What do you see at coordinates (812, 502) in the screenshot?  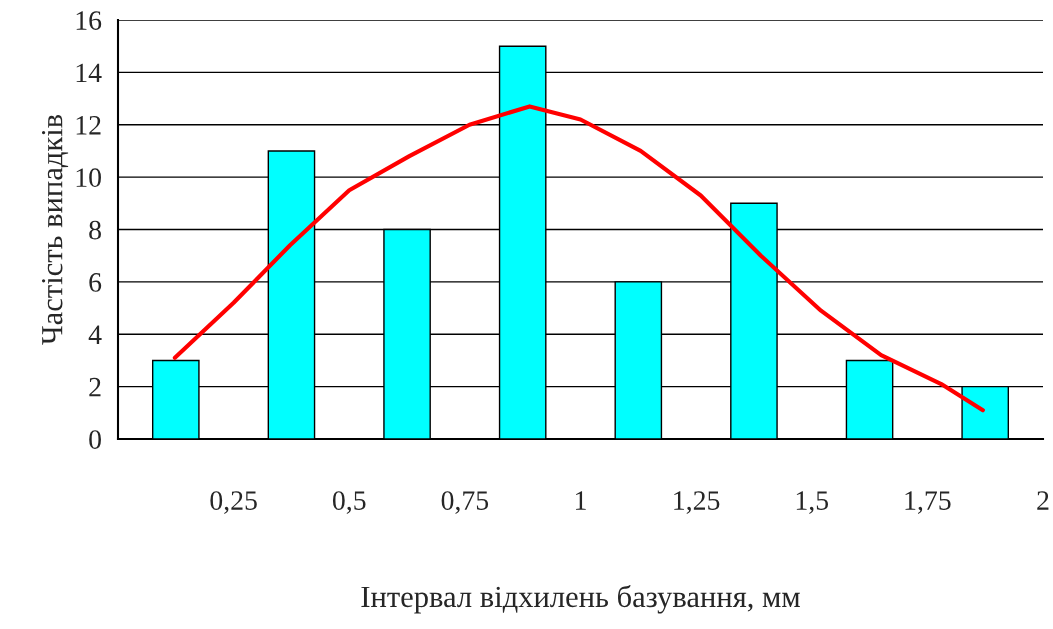 I see `x-tick-label: 1,5` at bounding box center [812, 502].